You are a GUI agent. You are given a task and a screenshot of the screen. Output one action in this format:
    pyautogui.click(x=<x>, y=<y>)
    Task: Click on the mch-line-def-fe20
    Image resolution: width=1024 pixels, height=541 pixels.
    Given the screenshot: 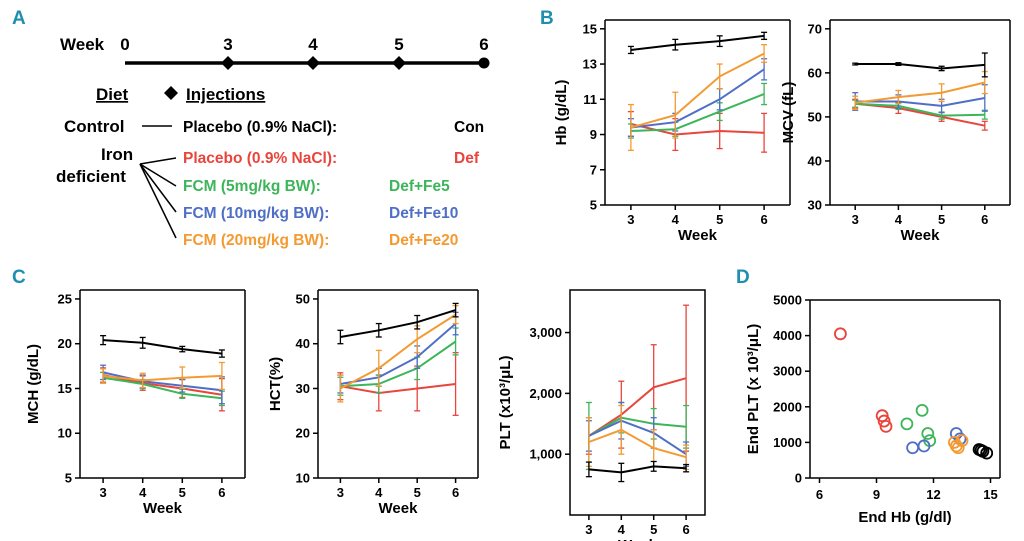 What is the action you would take?
    pyautogui.click(x=162, y=378)
    